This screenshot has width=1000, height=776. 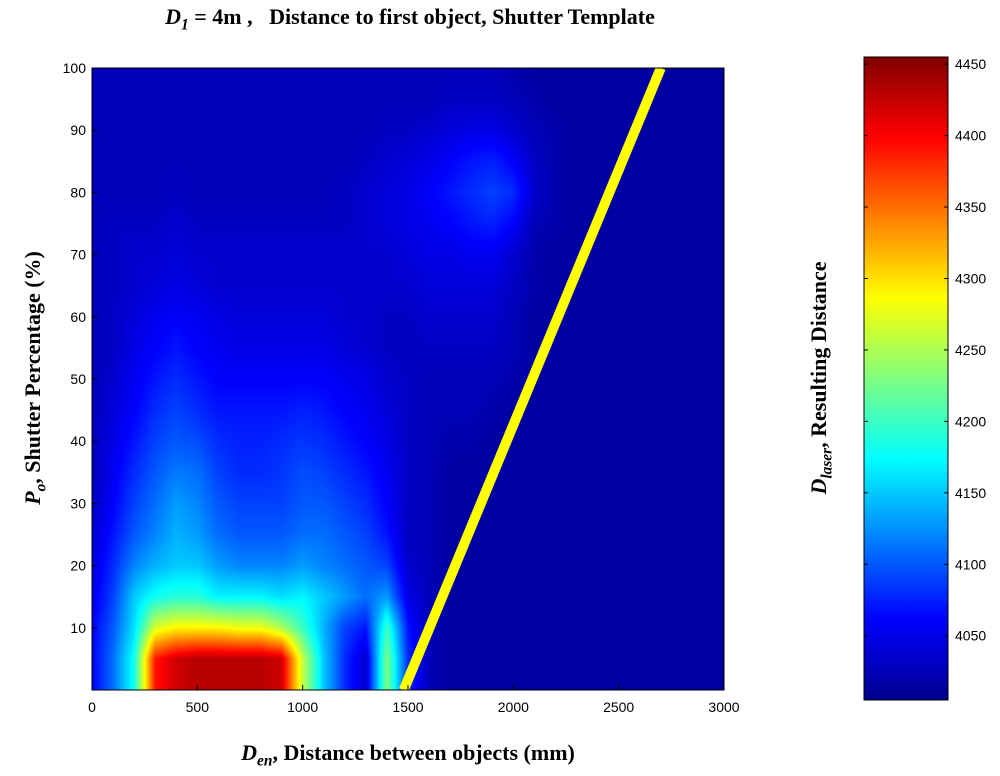 What do you see at coordinates (75, 68) in the screenshot?
I see `y-tick-label: 100` at bounding box center [75, 68].